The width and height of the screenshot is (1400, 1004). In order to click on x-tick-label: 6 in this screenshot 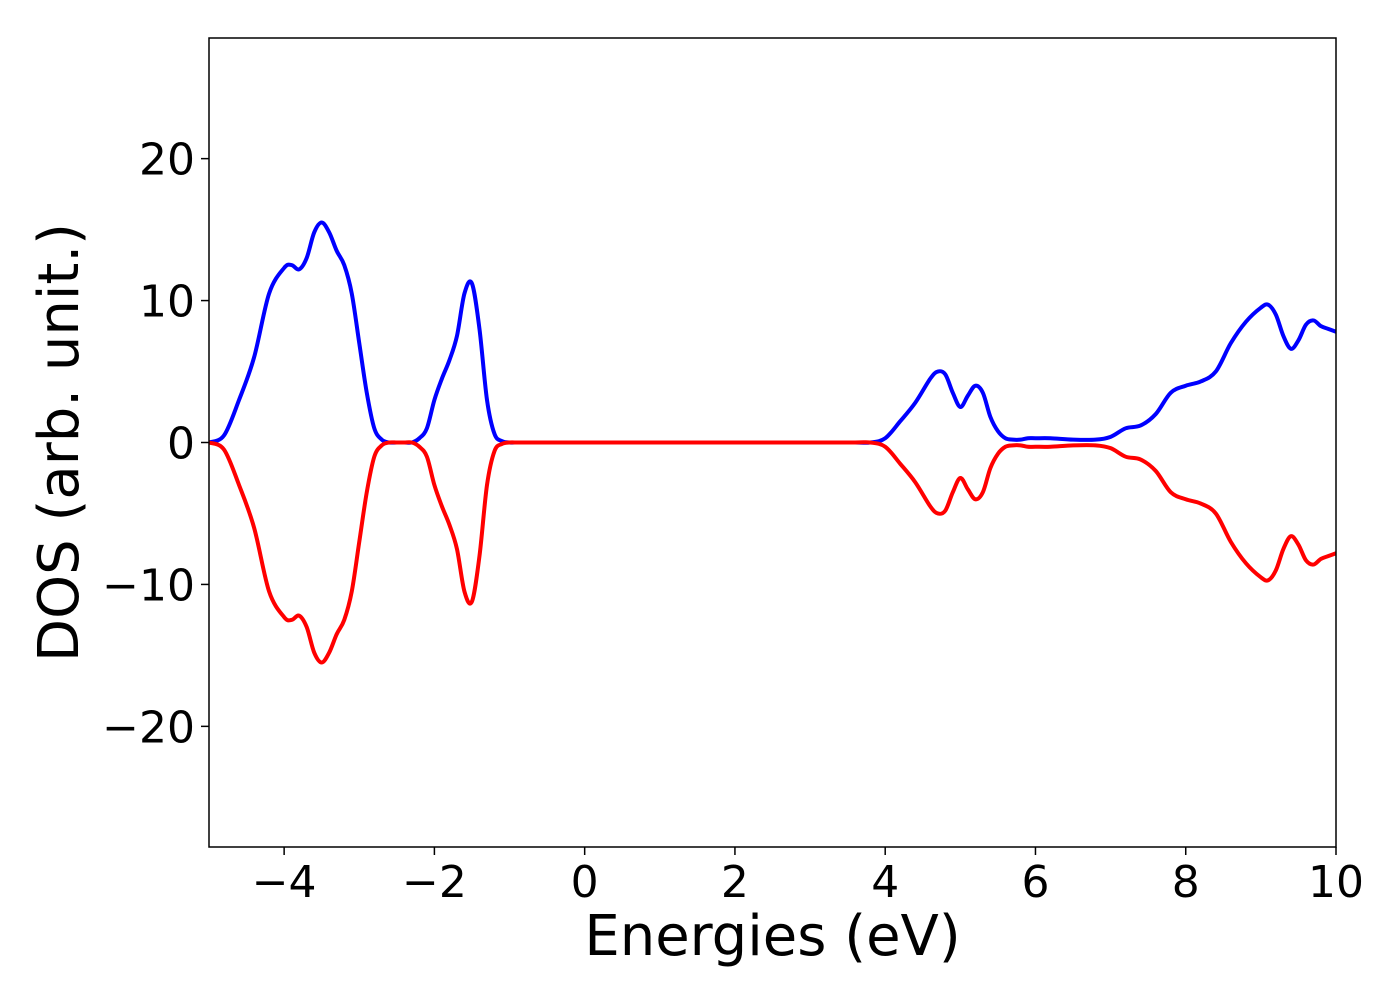, I will do `click(1035, 882)`.